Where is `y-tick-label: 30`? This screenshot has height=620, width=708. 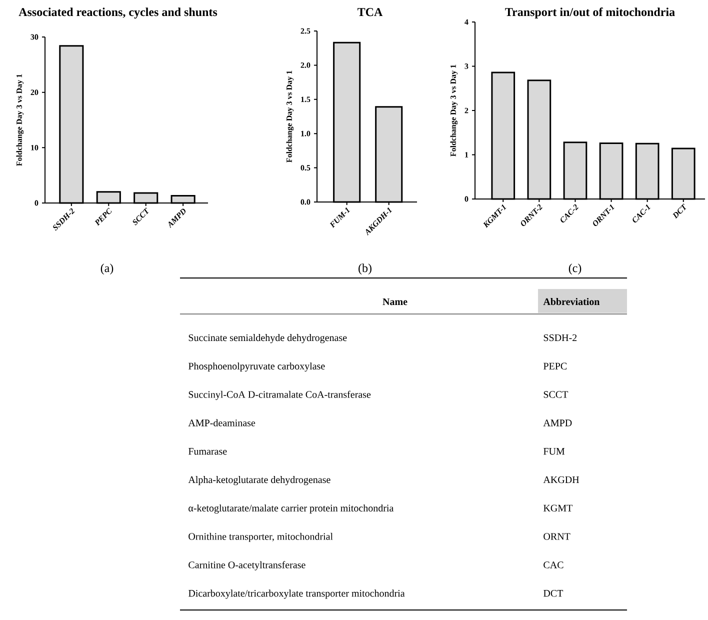 y-tick-label: 30 is located at coordinates (34, 37).